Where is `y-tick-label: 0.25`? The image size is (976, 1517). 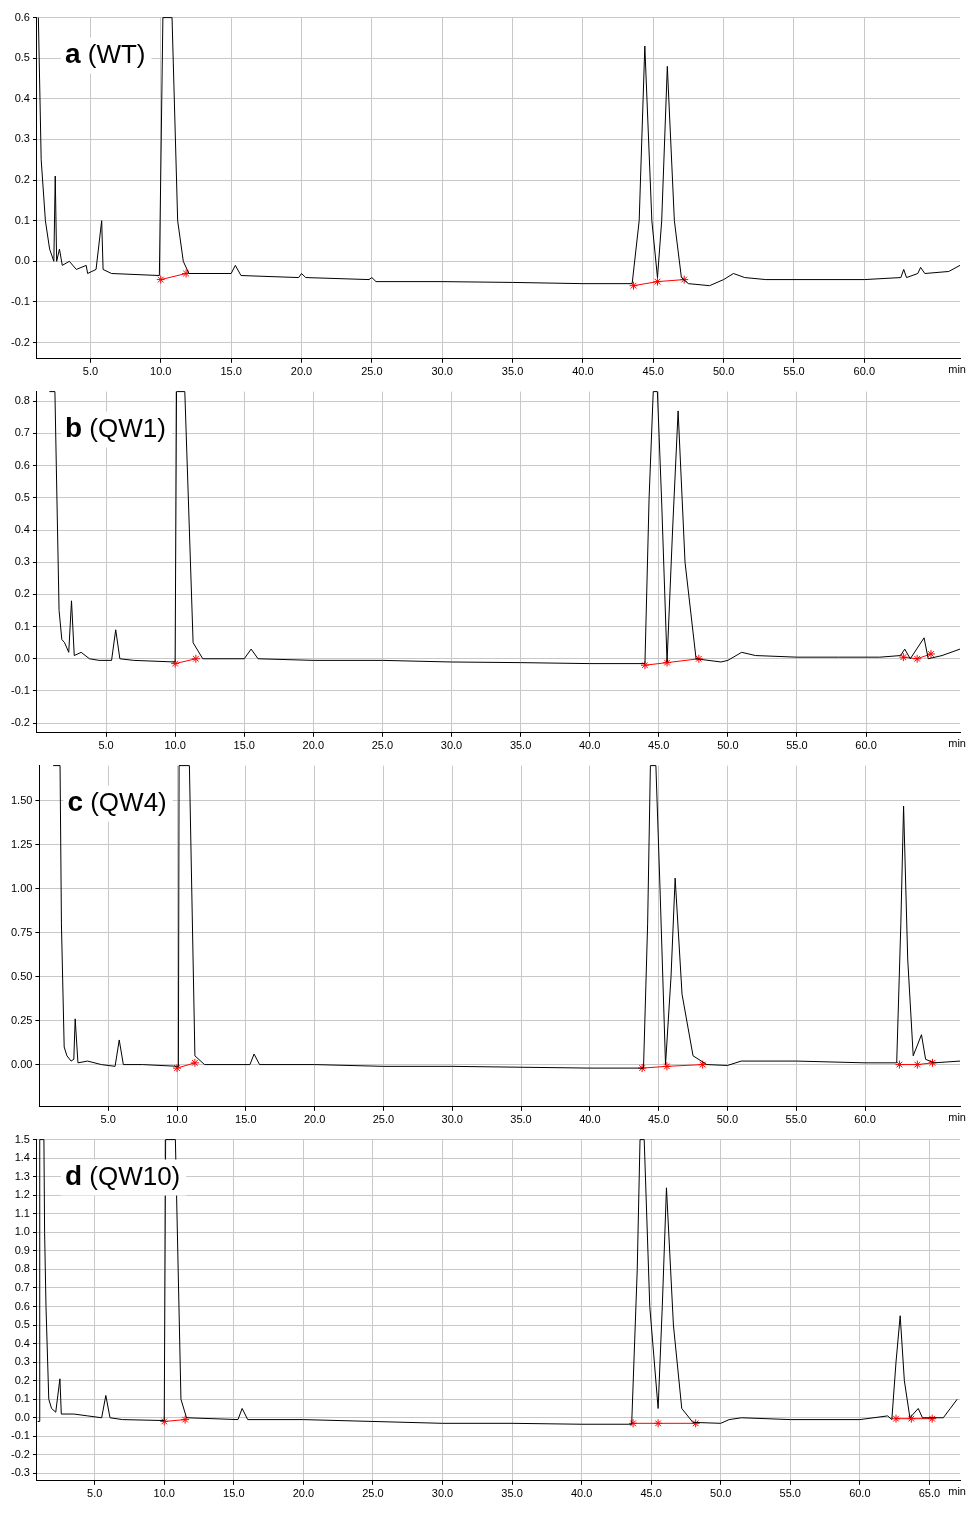 y-tick-label: 0.25 is located at coordinates (21, 1019).